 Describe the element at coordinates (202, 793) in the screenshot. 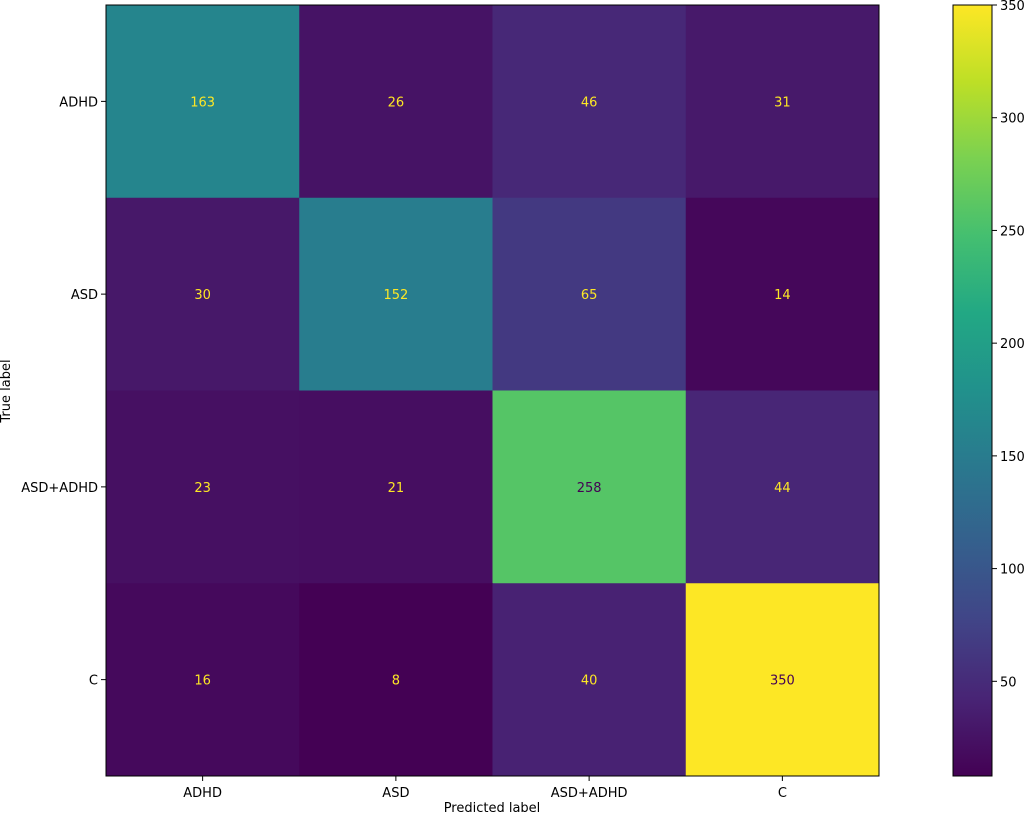

I see `x-tick-label: ADHD` at that location.